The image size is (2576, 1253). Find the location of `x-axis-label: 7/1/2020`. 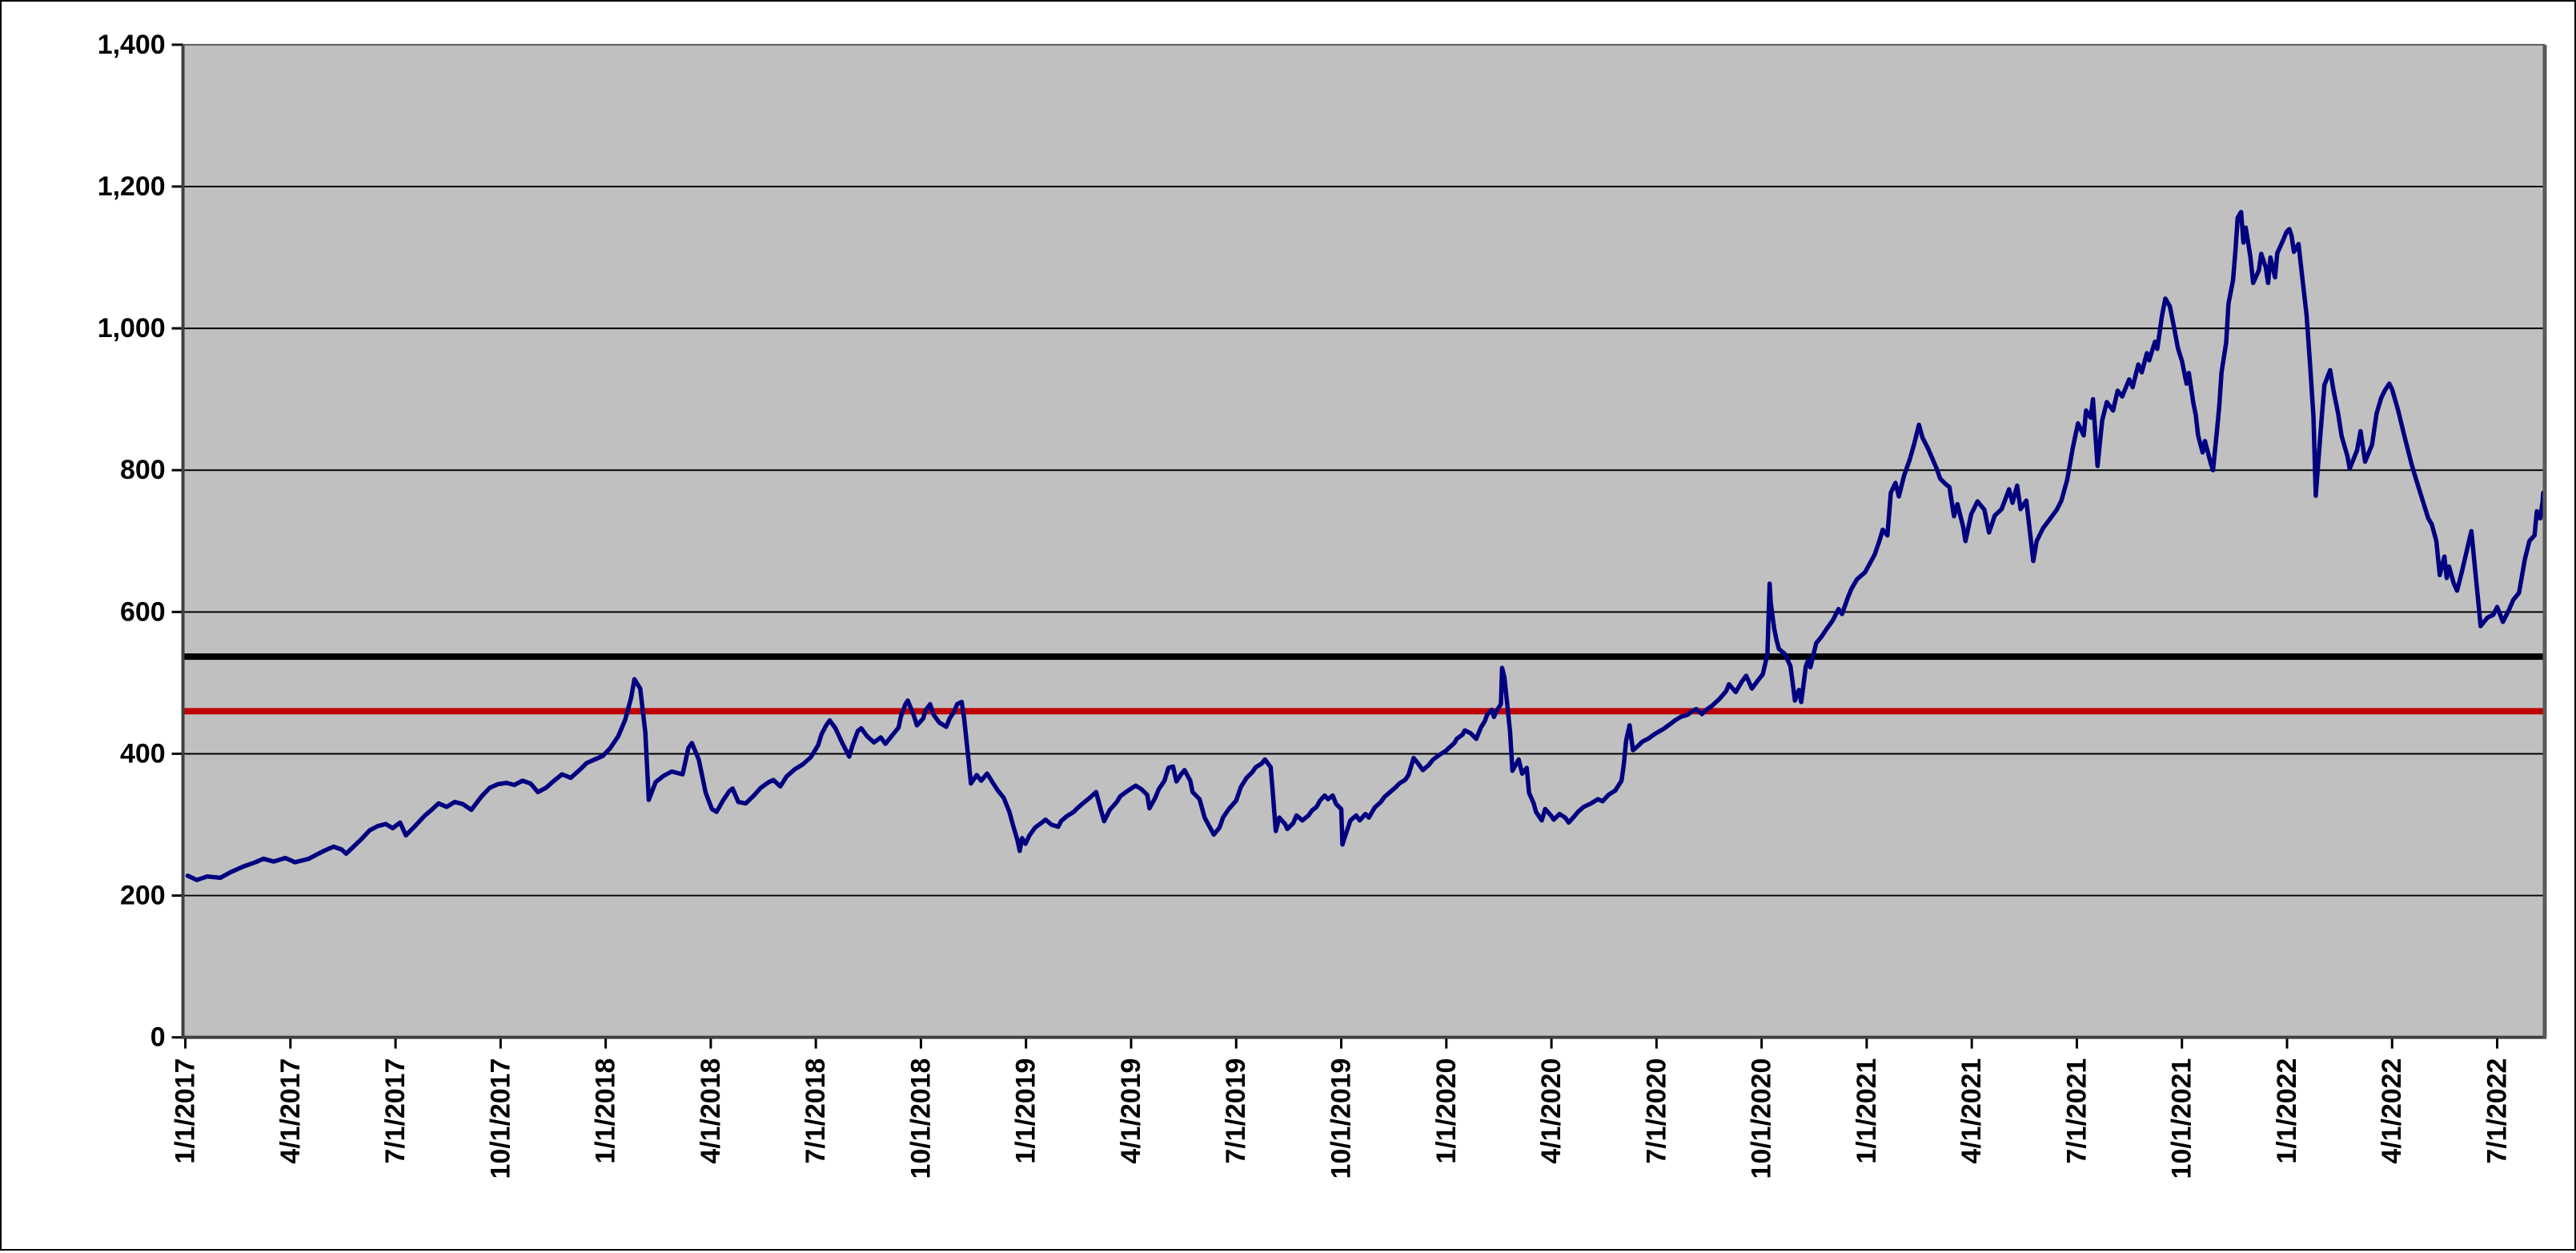

x-axis-label: 7/1/2020 is located at coordinates (1656, 1111).